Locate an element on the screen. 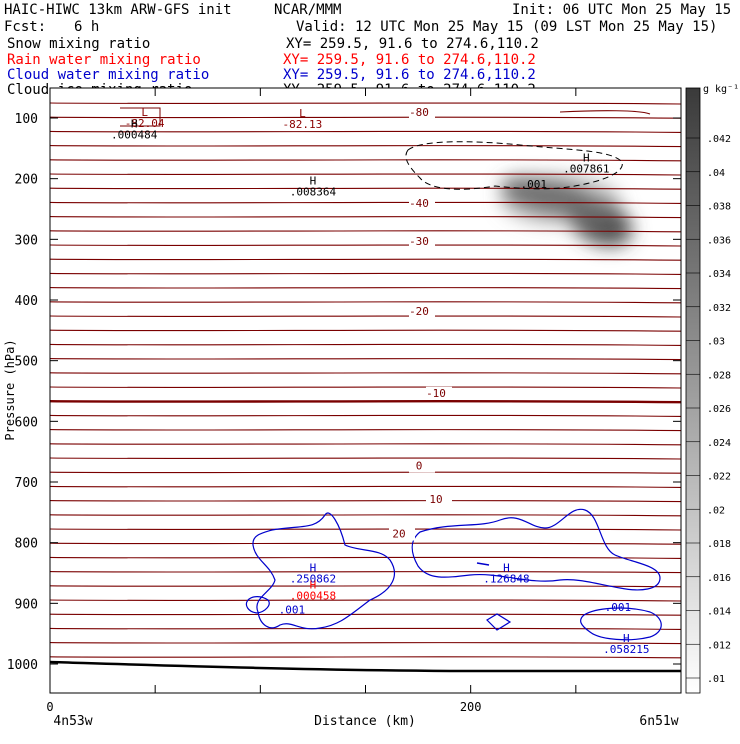 This screenshot has height=744, width=740. colorbar-tick-label: .014 is located at coordinates (719, 612).